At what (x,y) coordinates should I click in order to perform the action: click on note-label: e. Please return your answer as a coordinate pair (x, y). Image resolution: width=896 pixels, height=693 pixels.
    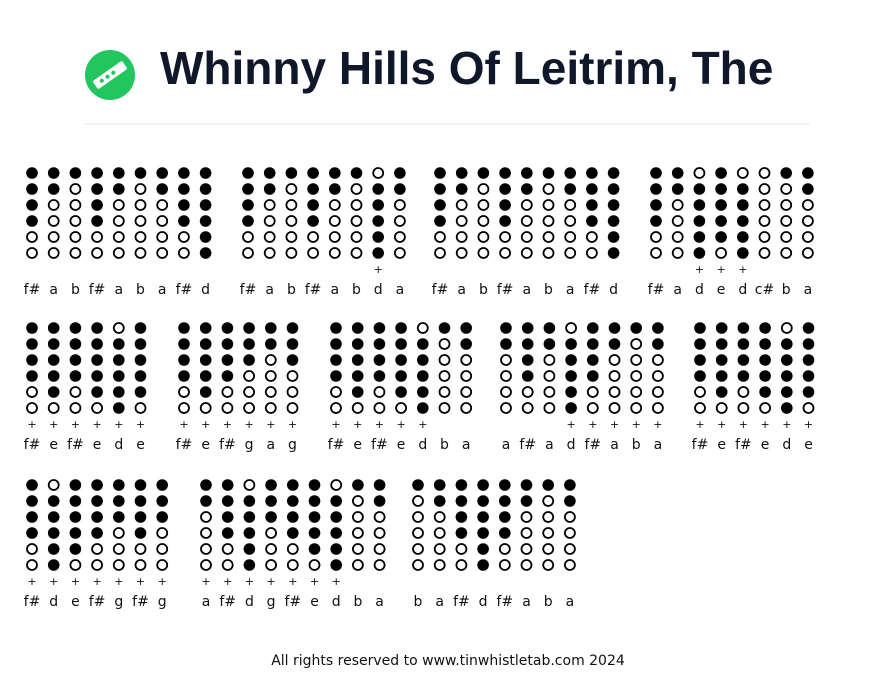
    Looking at the image, I should click on (721, 445).